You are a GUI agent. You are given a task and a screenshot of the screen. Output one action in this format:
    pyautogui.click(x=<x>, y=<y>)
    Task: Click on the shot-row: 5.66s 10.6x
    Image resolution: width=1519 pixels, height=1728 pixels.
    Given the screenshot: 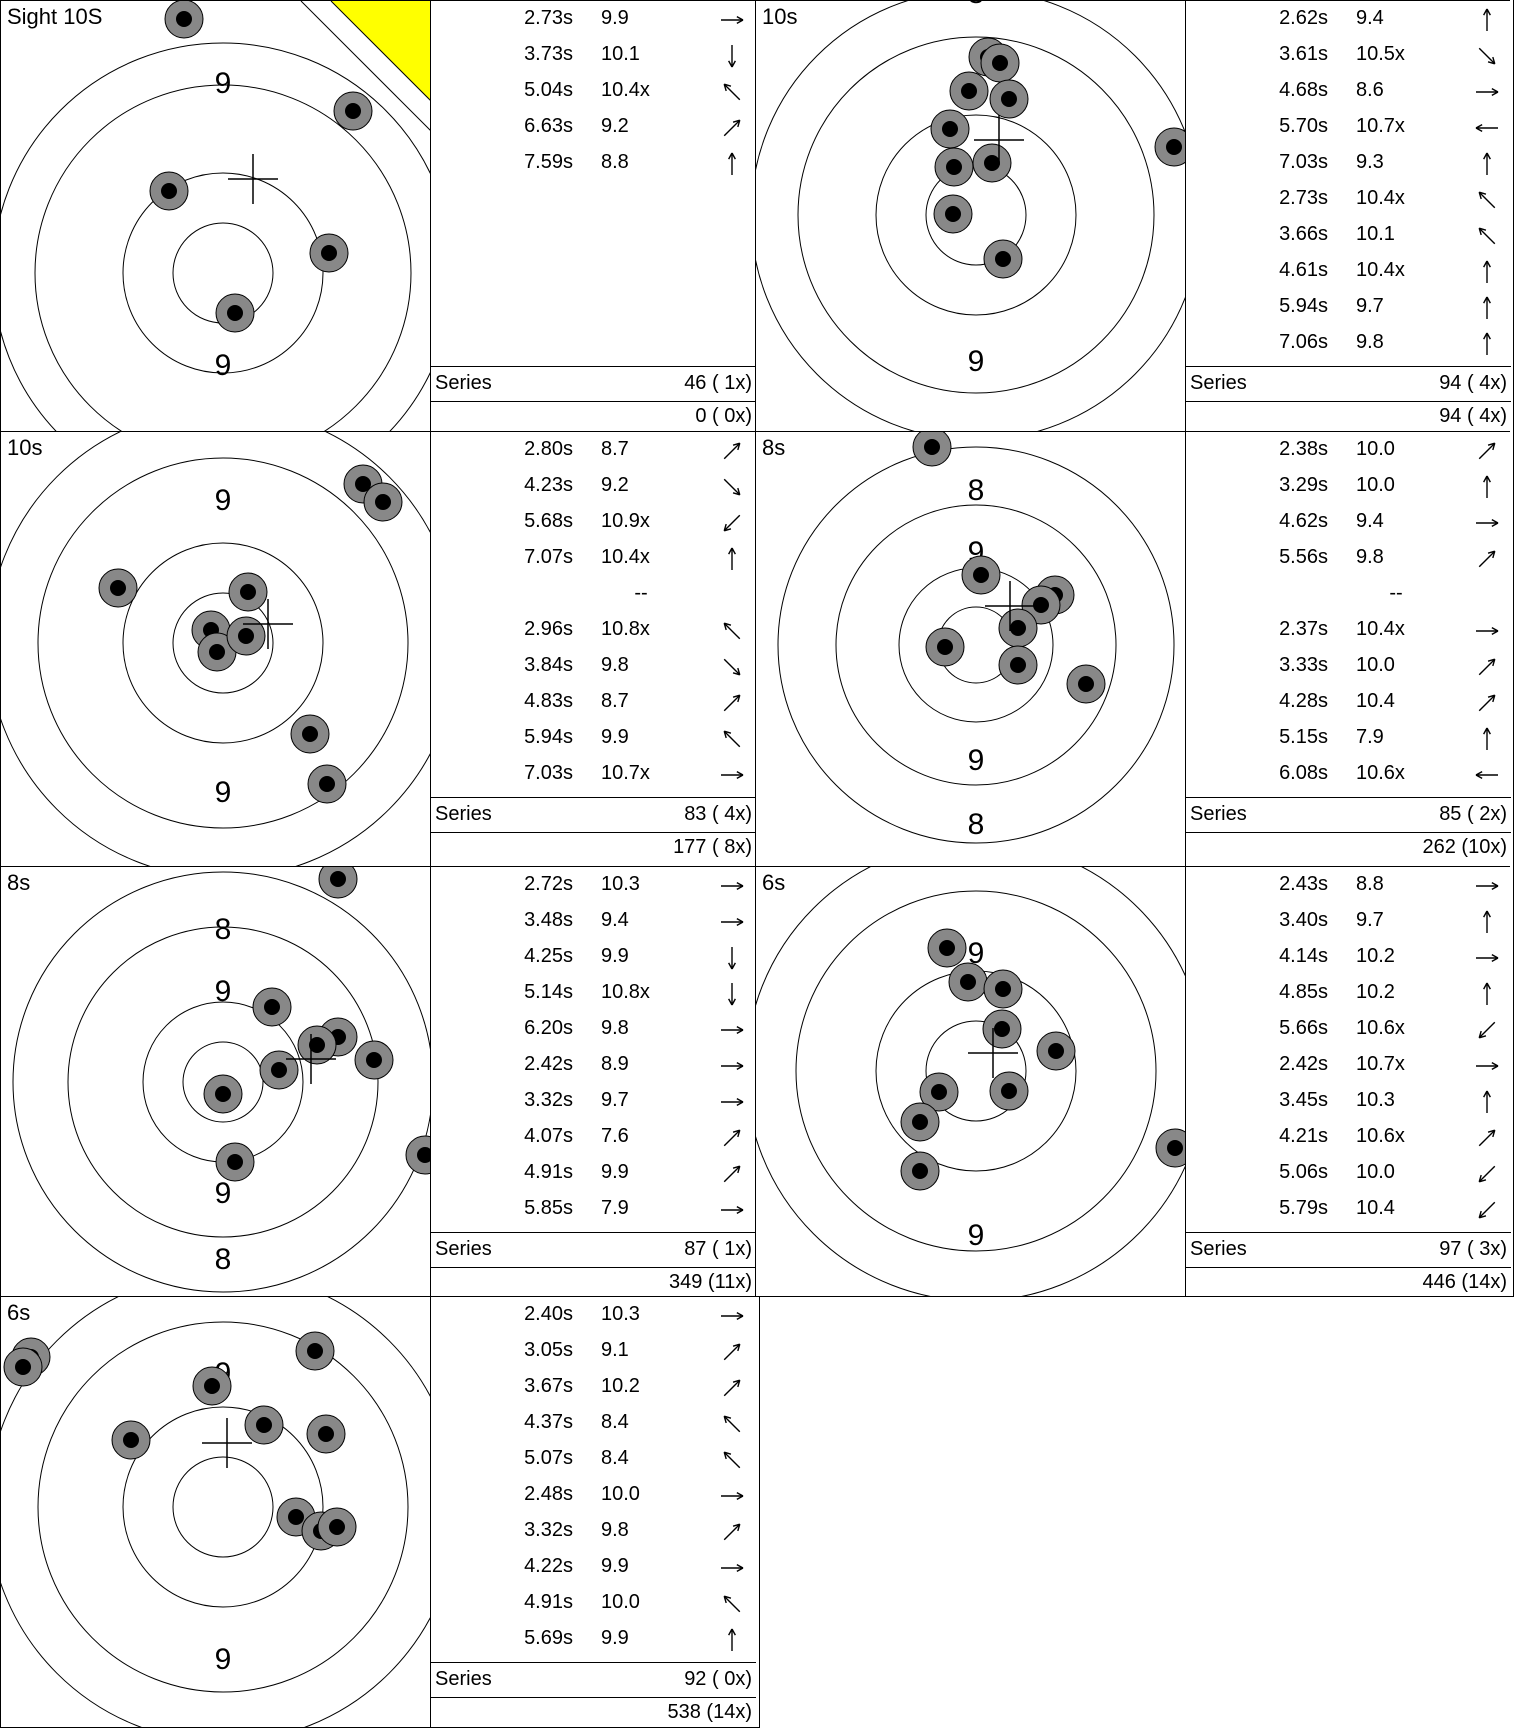 What is the action you would take?
    pyautogui.click(x=1348, y=1029)
    